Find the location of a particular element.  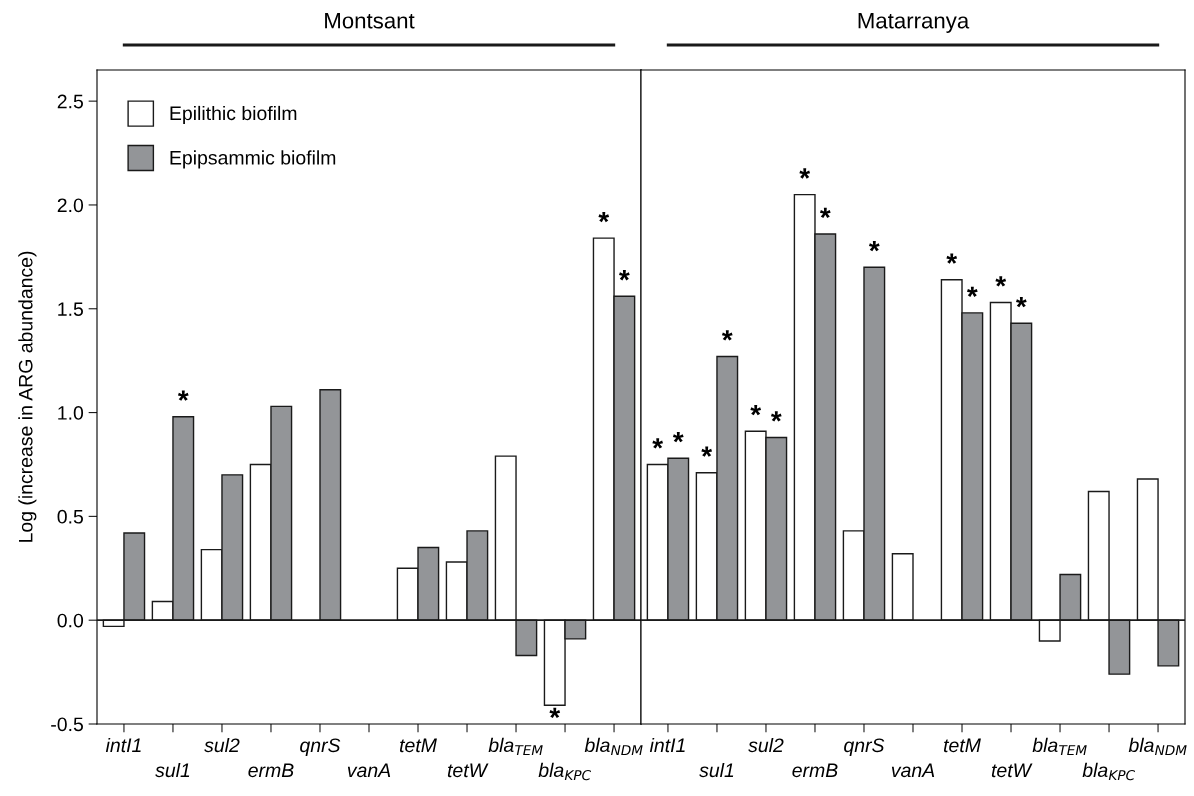

legend-label: Epilithic biofilm is located at coordinates (233, 115).